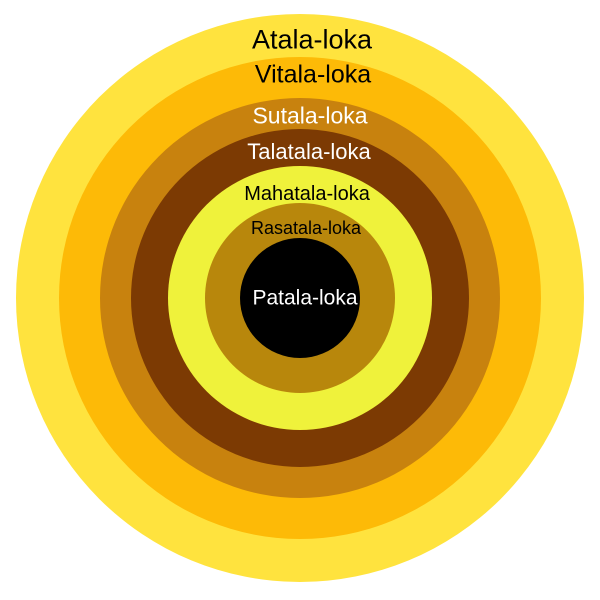 Image resolution: width=600 pixels, height=600 pixels. I want to click on ring-patala-loka, so click(300, 298).